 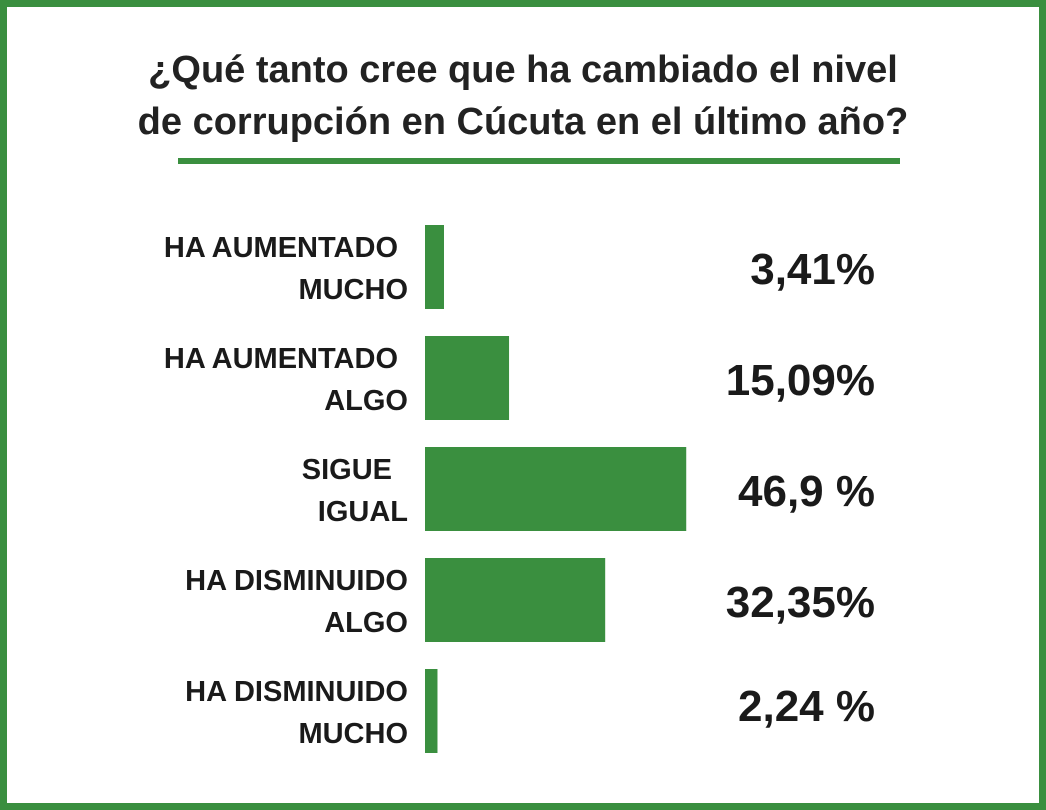 I want to click on category-label-4: HA DISMINUIDO ALGO, so click(x=296, y=602).